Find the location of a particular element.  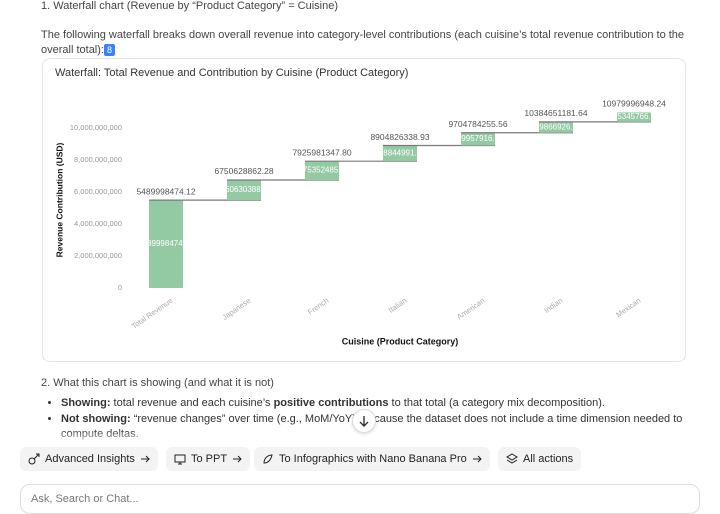

total-label: 10979996948.24 is located at coordinates (634, 104).